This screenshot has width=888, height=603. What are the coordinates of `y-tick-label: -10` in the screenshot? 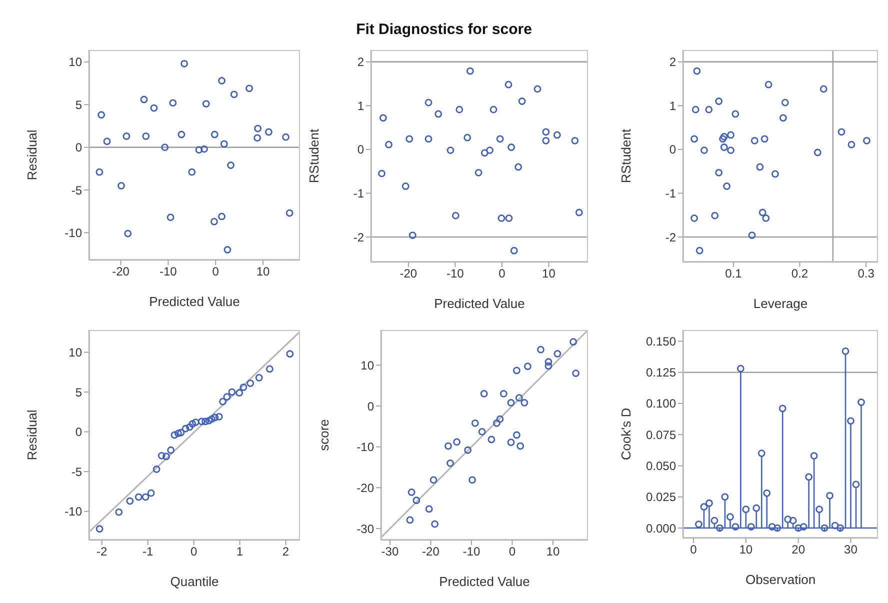 It's located at (73, 511).